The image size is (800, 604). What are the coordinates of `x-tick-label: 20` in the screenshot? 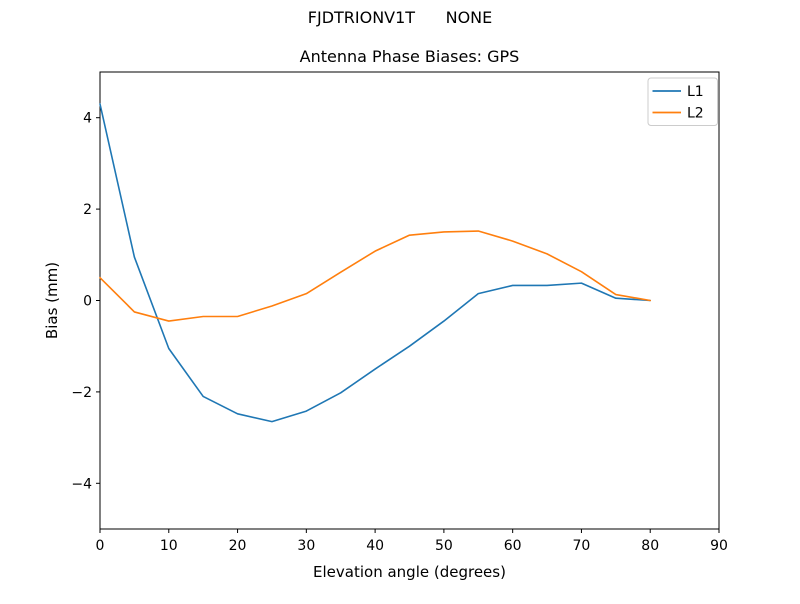 It's located at (238, 546).